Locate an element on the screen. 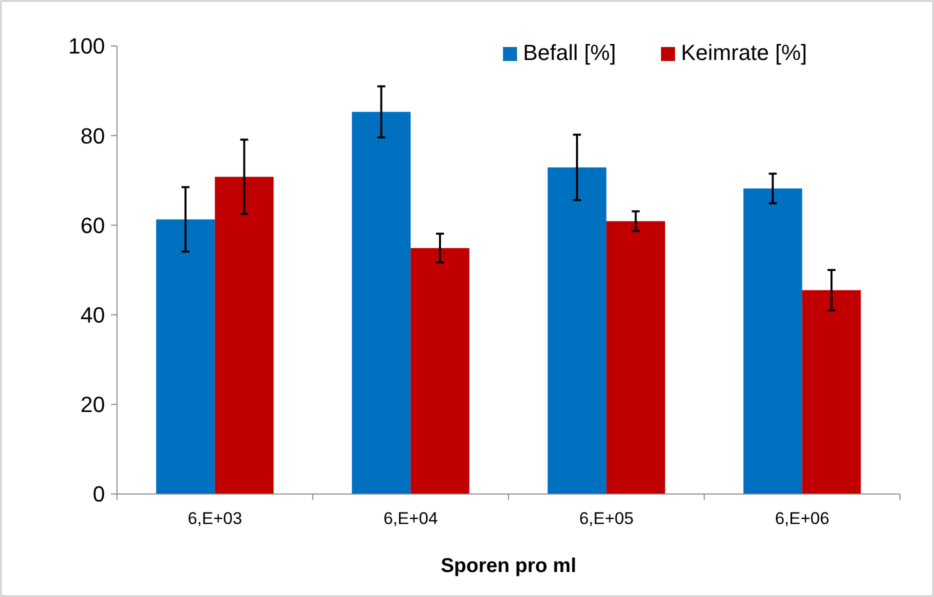 The width and height of the screenshot is (934, 597). x-tick-label: 6,E+06 is located at coordinates (802, 518).